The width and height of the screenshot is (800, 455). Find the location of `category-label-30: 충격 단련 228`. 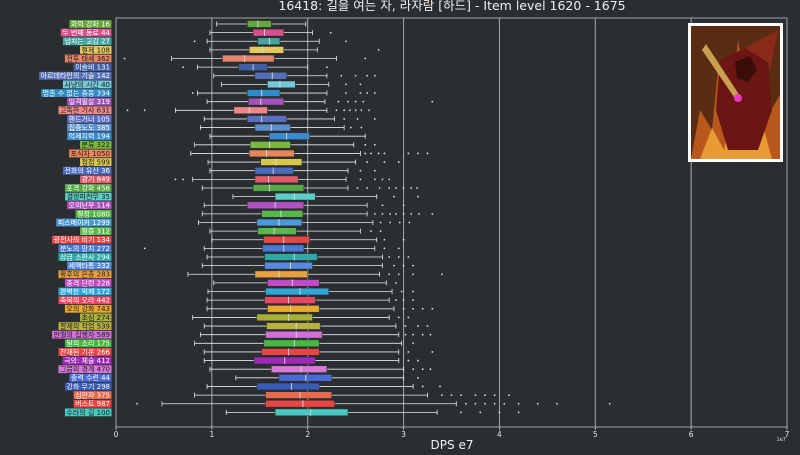

category-label-30: 충격 단련 228 is located at coordinates (88, 282).